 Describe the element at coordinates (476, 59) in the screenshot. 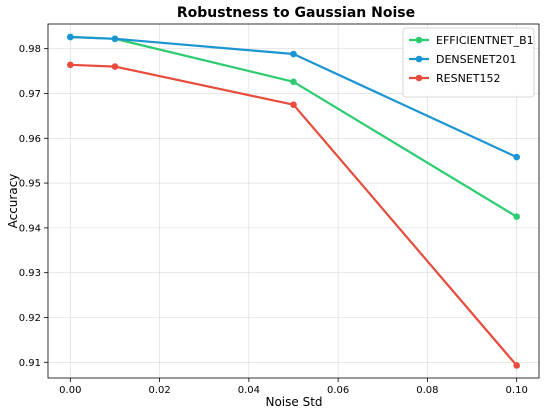

I see `legend-label: DENSENET201` at that location.